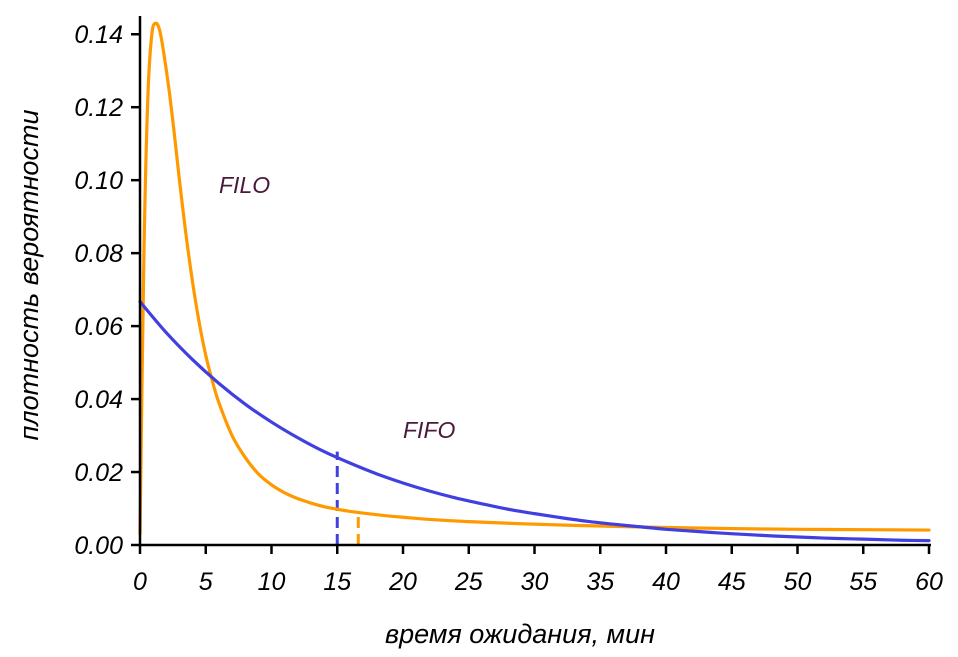 This screenshot has height=657, width=958. I want to click on y-tick-label-4: 0.08, so click(98, 254).